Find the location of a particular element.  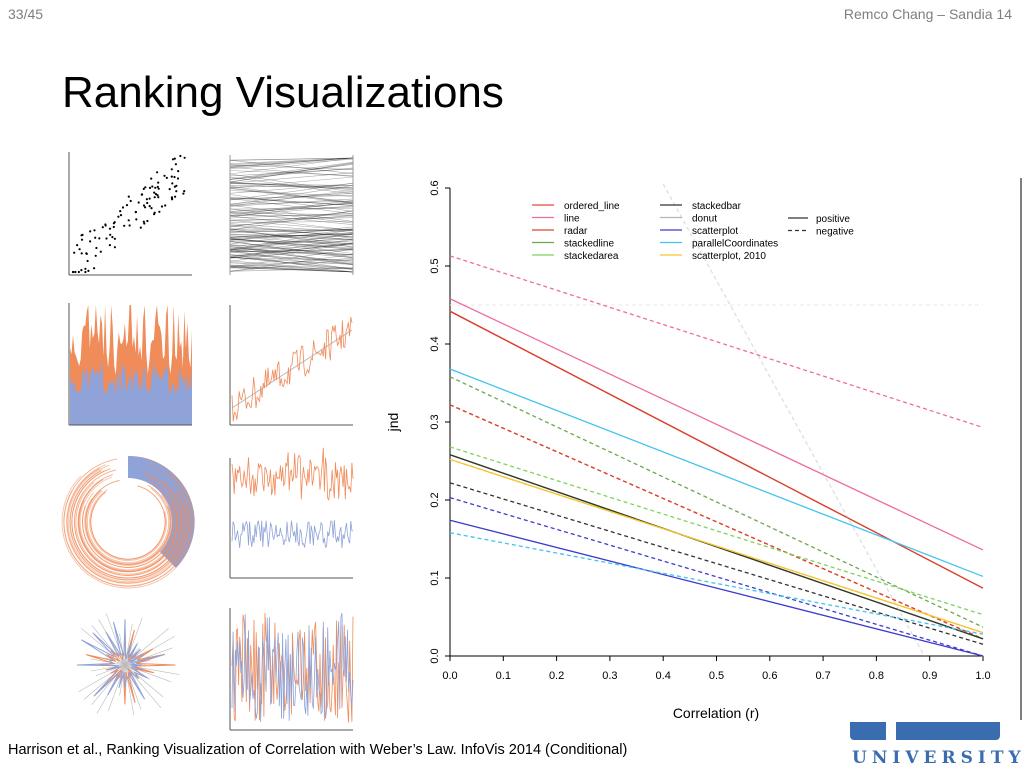

x-tick-label: 0.4 is located at coordinates (663, 676).